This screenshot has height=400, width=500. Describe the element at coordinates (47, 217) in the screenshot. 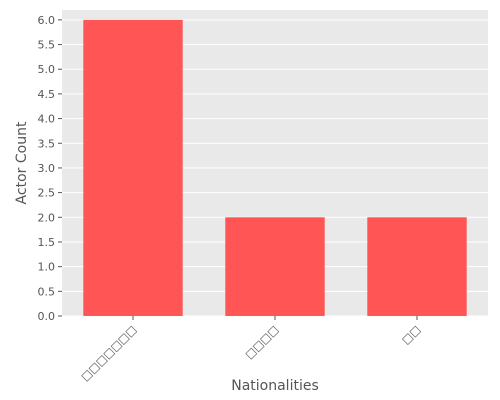

I see `y-tick-label: 2.0` at that location.